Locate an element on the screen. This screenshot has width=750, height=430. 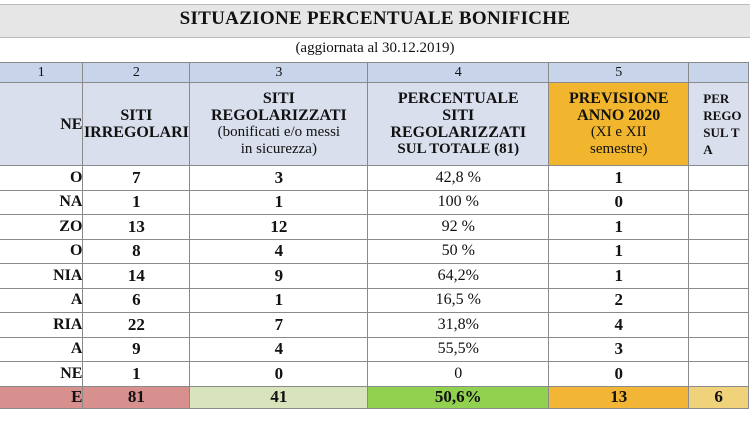
title: SITUAZIONE PERCENTUALE BONIFICHE is located at coordinates (375, 18).